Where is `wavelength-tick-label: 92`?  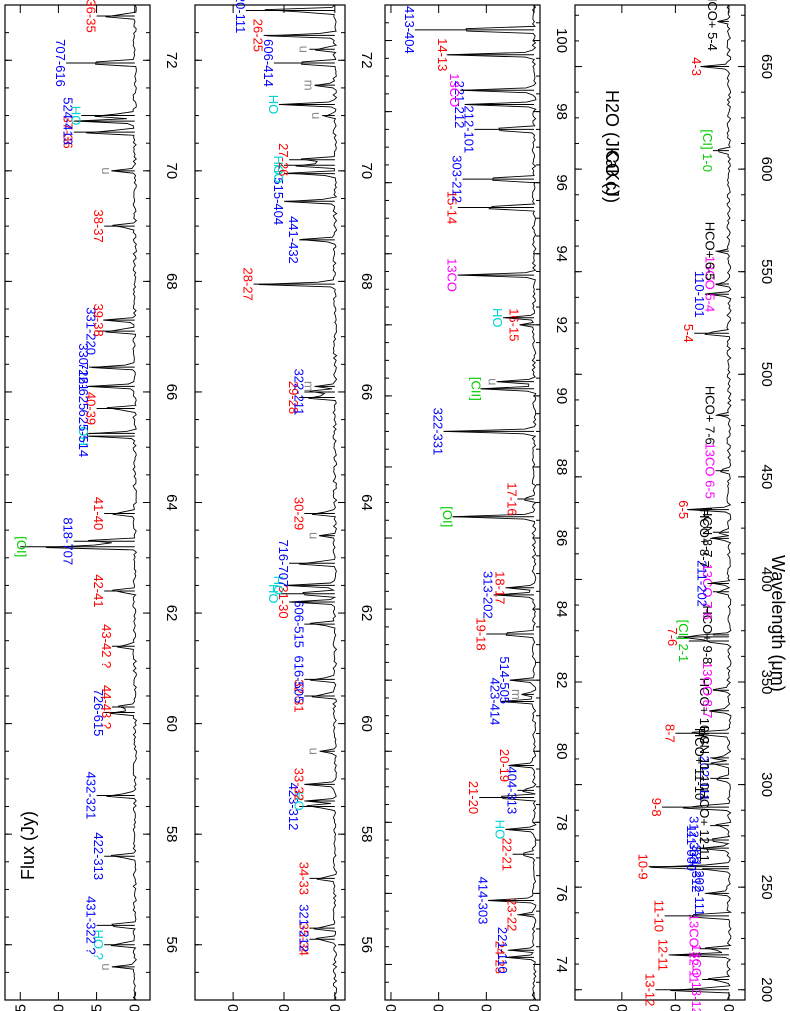 wavelength-tick-label: 92 is located at coordinates (561, 324).